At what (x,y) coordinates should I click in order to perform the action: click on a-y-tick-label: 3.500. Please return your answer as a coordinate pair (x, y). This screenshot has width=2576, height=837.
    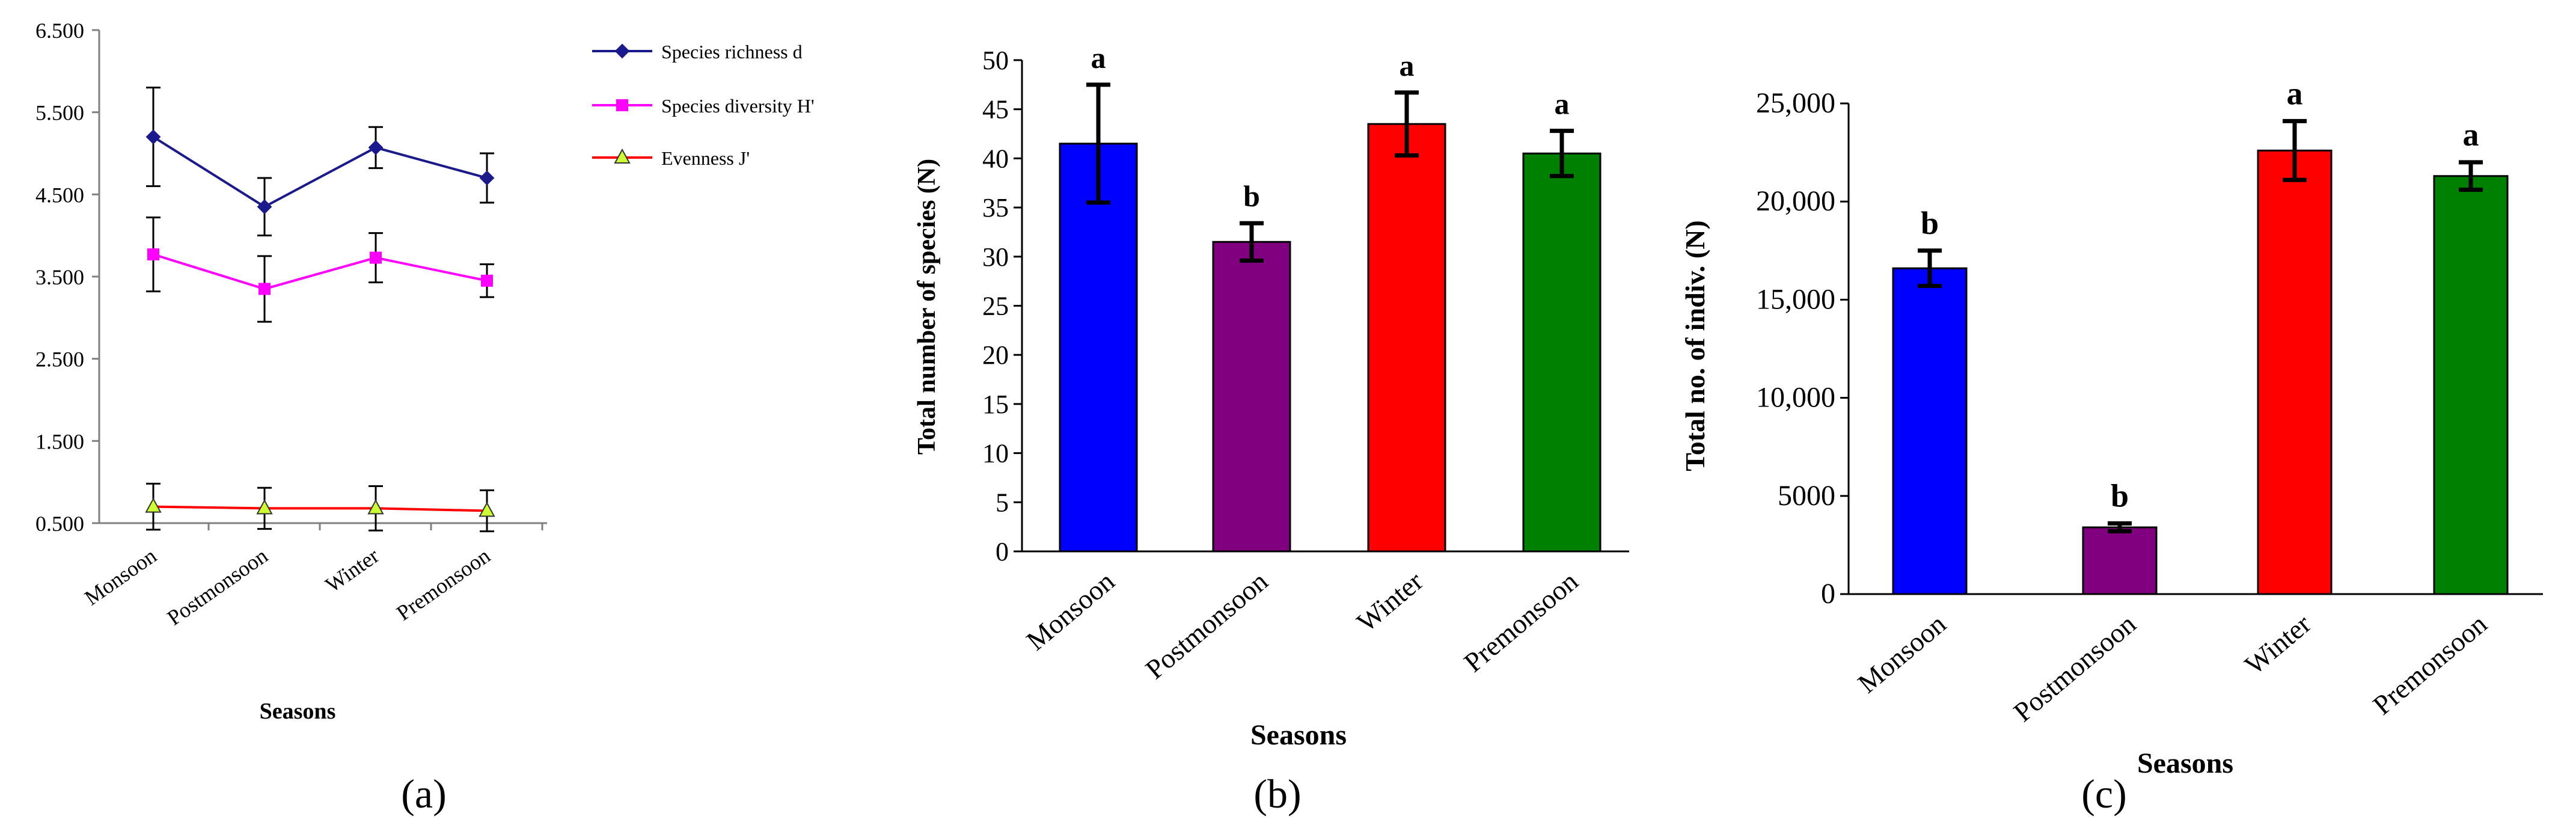
    Looking at the image, I should click on (59, 277).